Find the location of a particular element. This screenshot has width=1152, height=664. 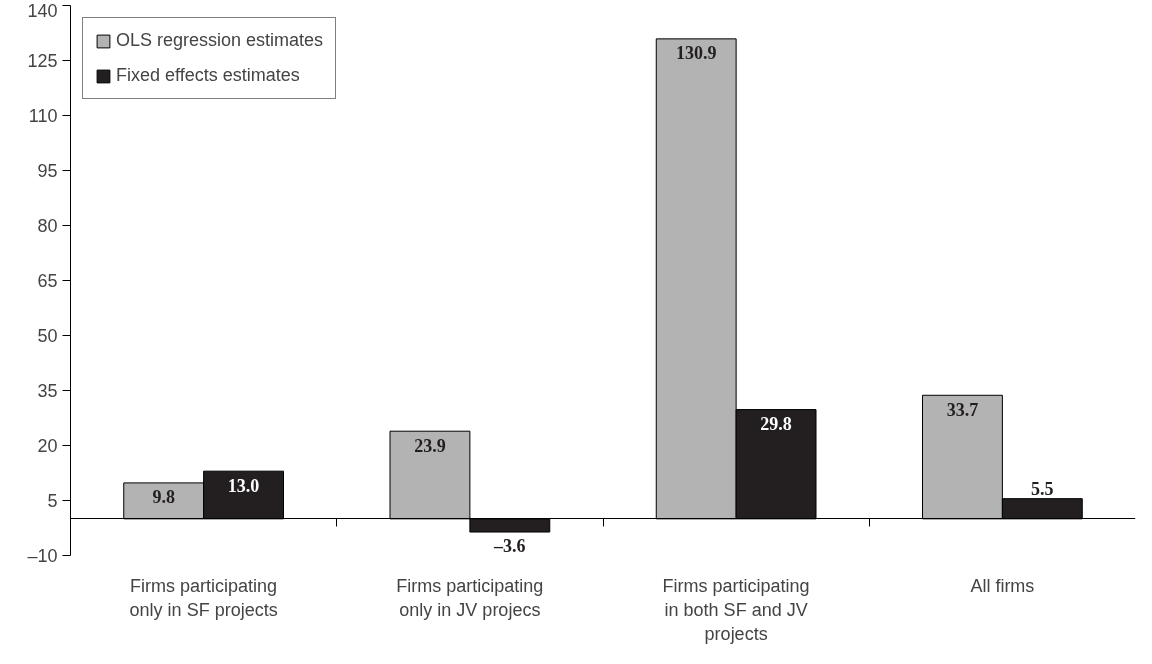

data-label: 13.0 is located at coordinates (243, 485).